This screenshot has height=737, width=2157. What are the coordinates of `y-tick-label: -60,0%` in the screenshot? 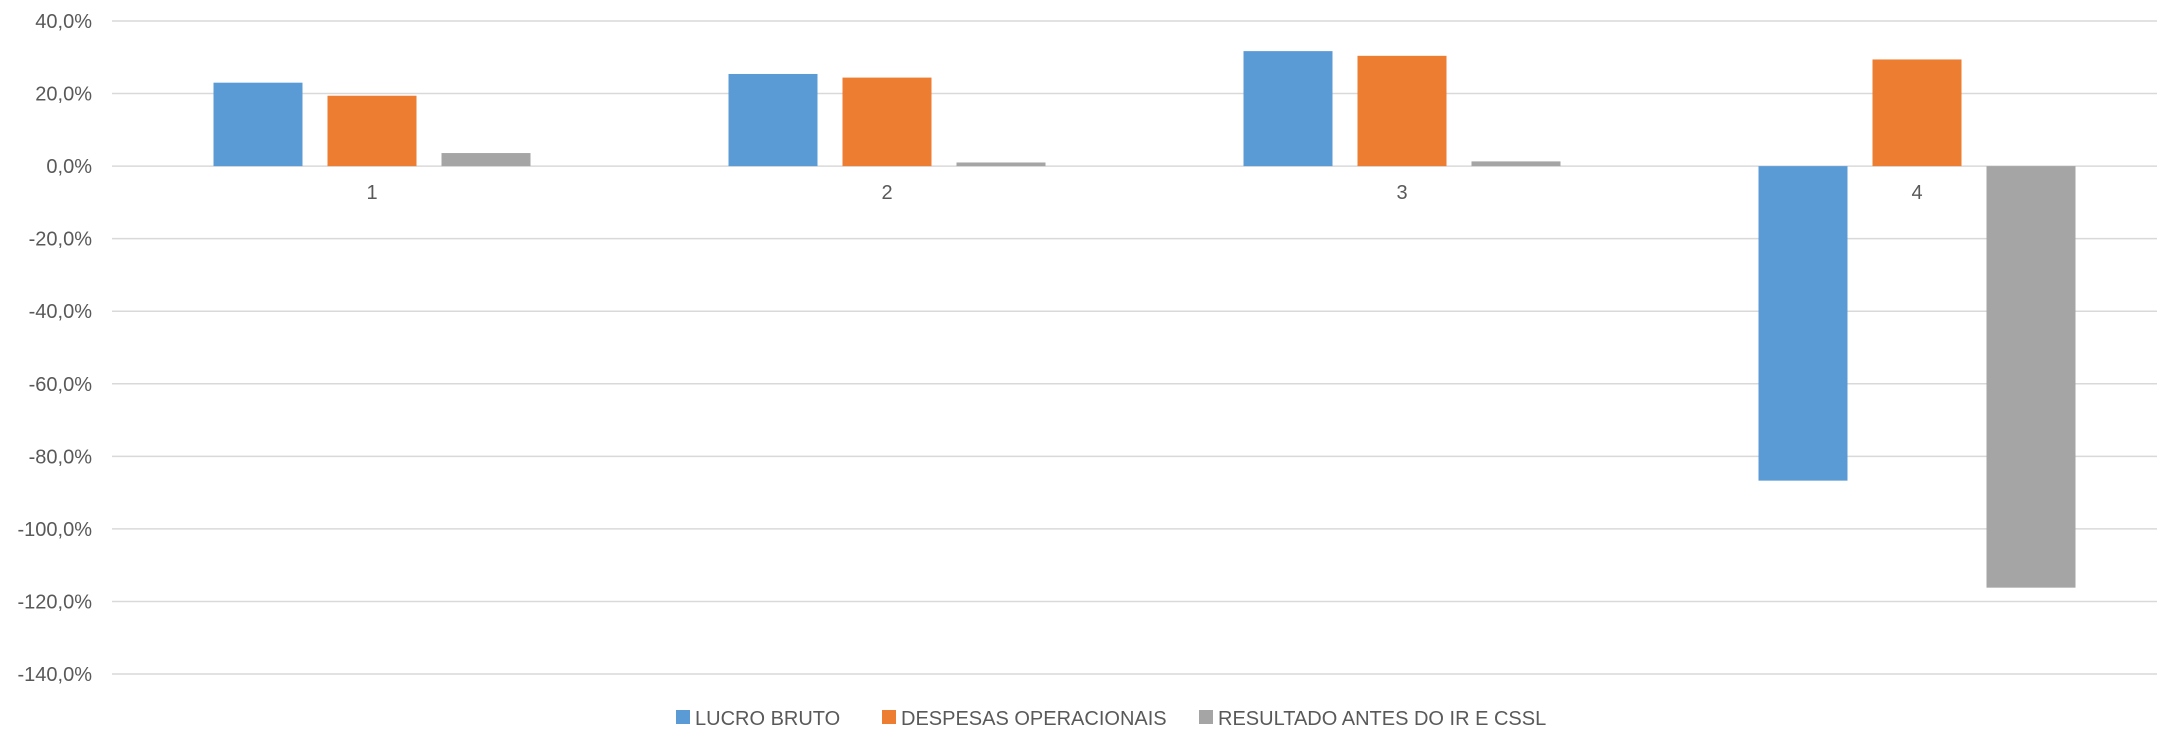 It's located at (61, 385).